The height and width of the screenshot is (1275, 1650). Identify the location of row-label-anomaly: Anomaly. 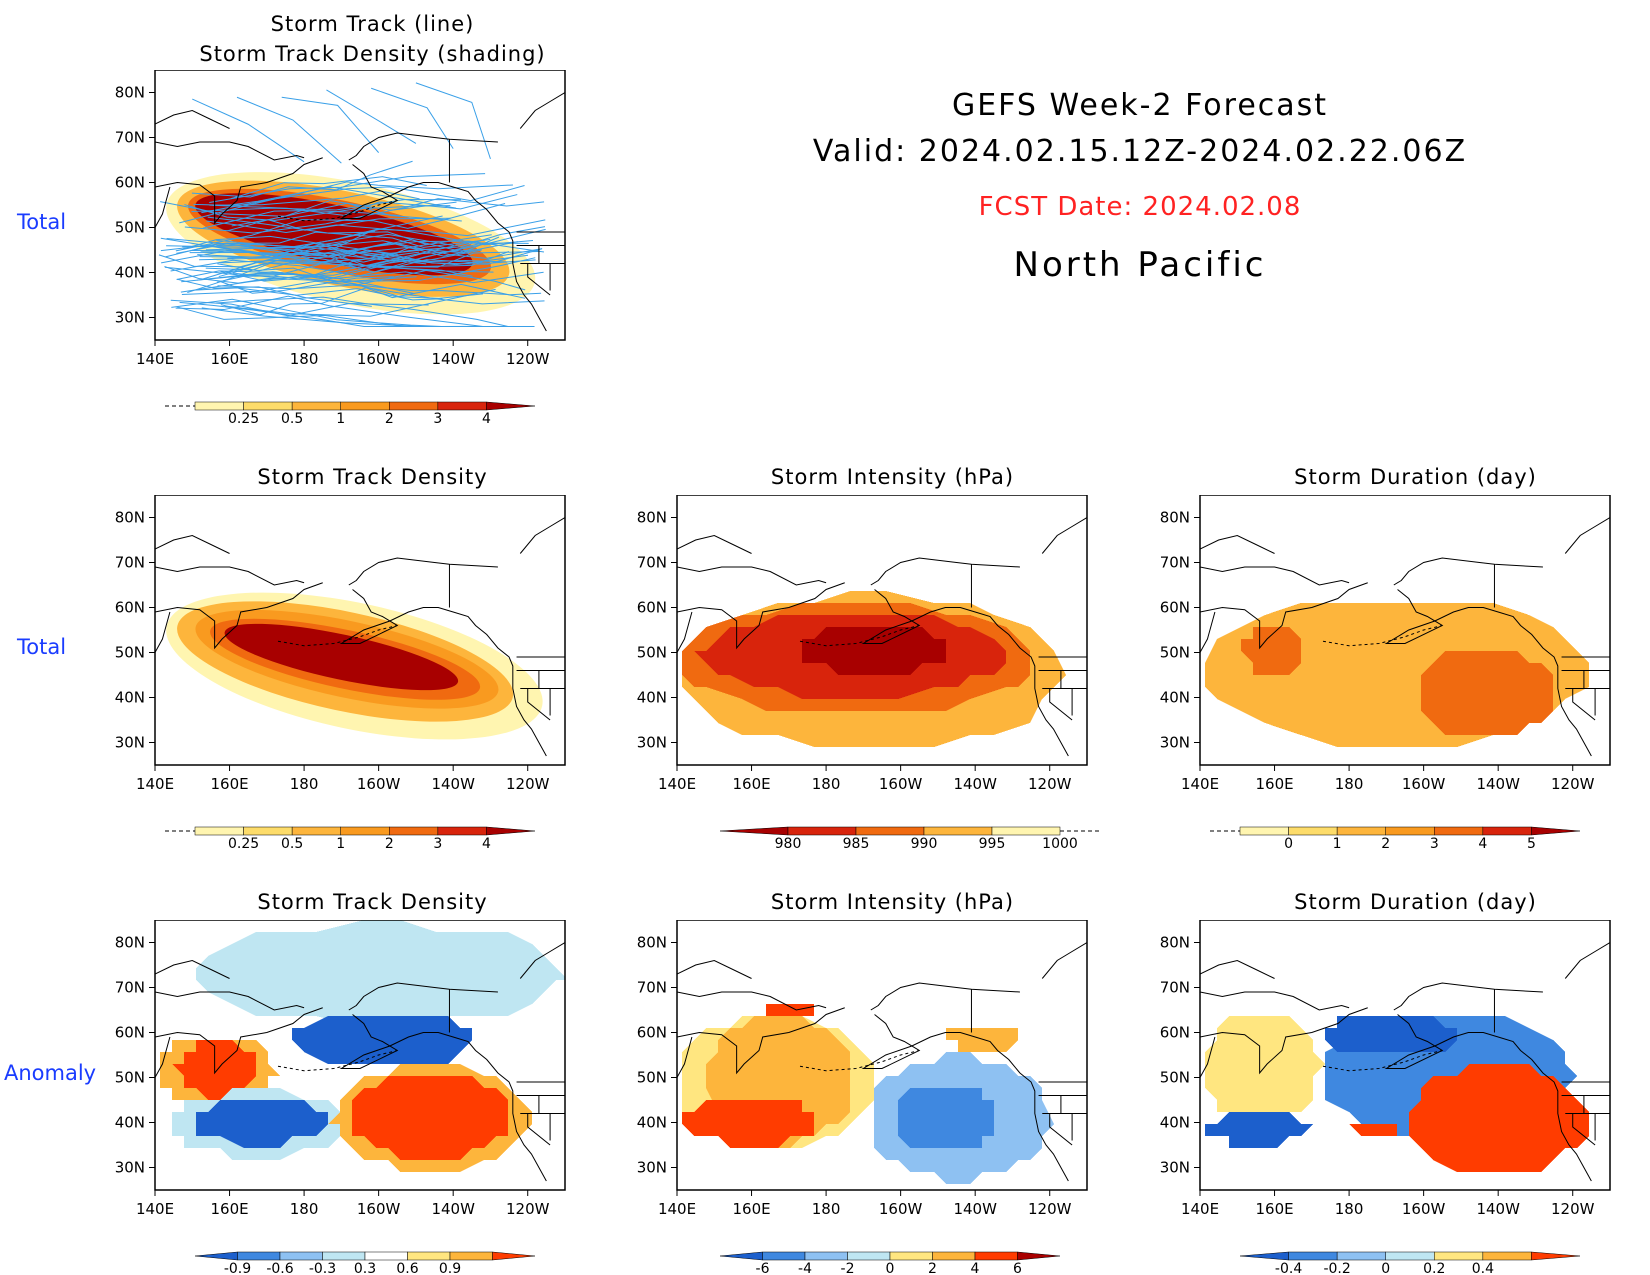
(50, 1073).